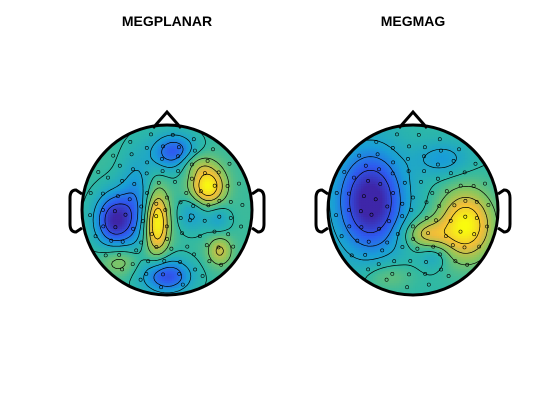 Image resolution: width=560 pixels, height=420 pixels. Describe the element at coordinates (75, 211) in the screenshot. I see `left-ear-outline` at that location.